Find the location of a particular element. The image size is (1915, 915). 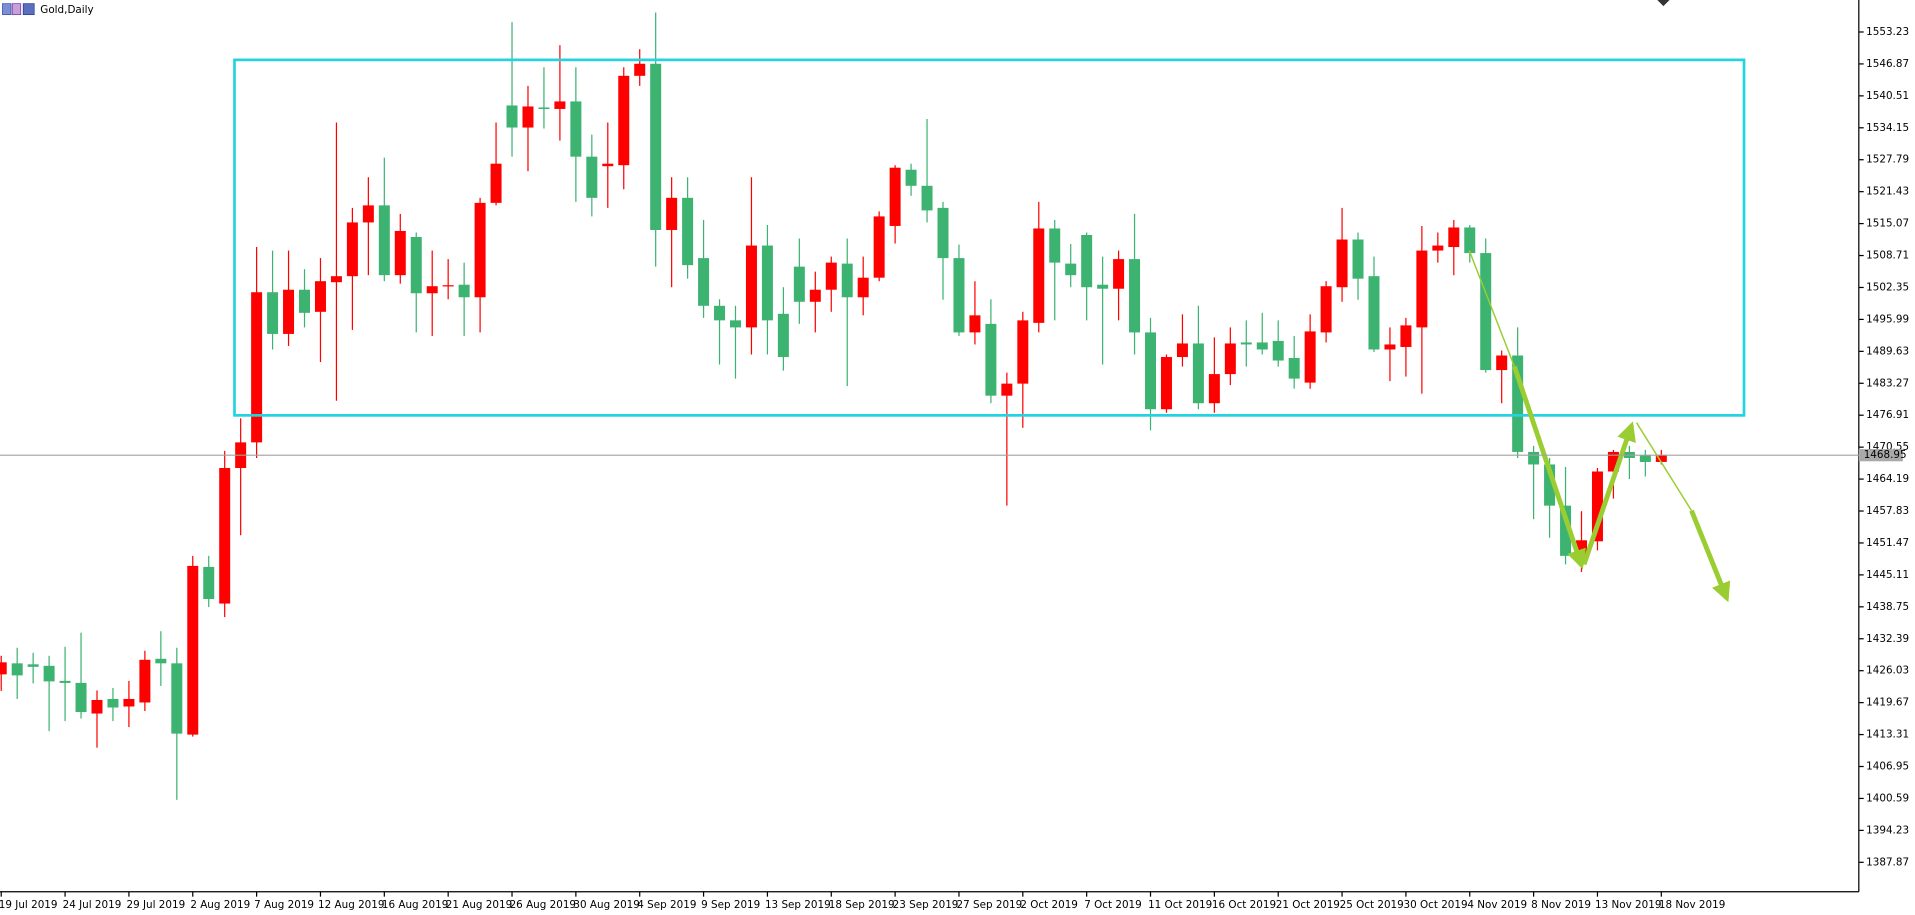

x-tick-label: 7 Oct 2019 is located at coordinates (1113, 905).